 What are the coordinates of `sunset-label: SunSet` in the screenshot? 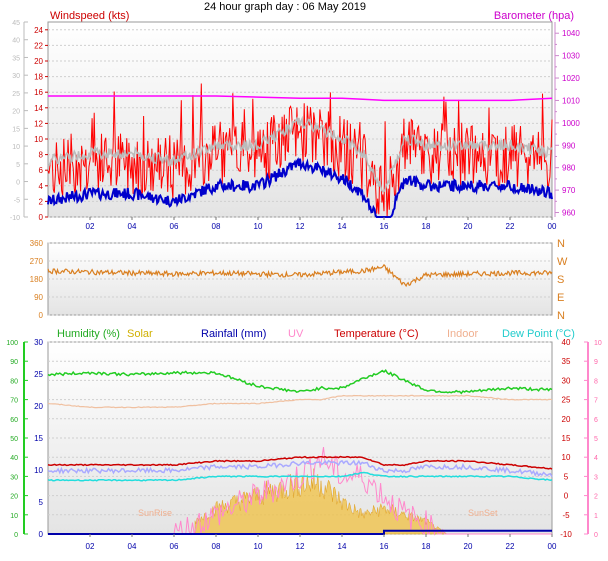 It's located at (483, 513).